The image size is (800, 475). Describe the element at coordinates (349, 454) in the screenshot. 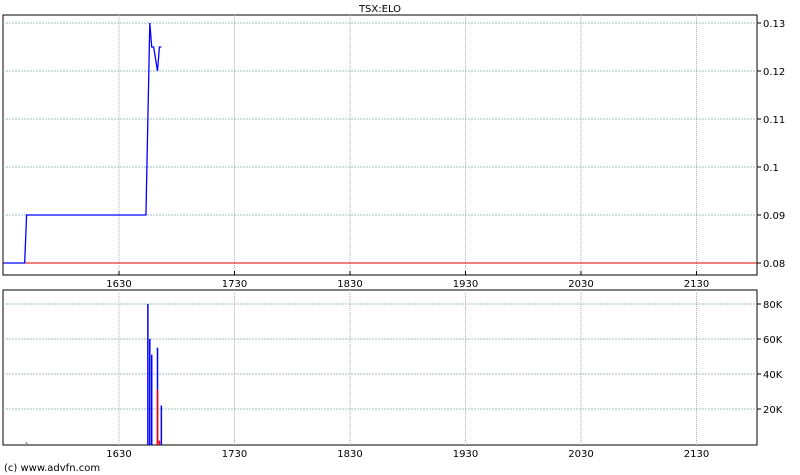

I see `volume-x-tick-label: 1830` at that location.